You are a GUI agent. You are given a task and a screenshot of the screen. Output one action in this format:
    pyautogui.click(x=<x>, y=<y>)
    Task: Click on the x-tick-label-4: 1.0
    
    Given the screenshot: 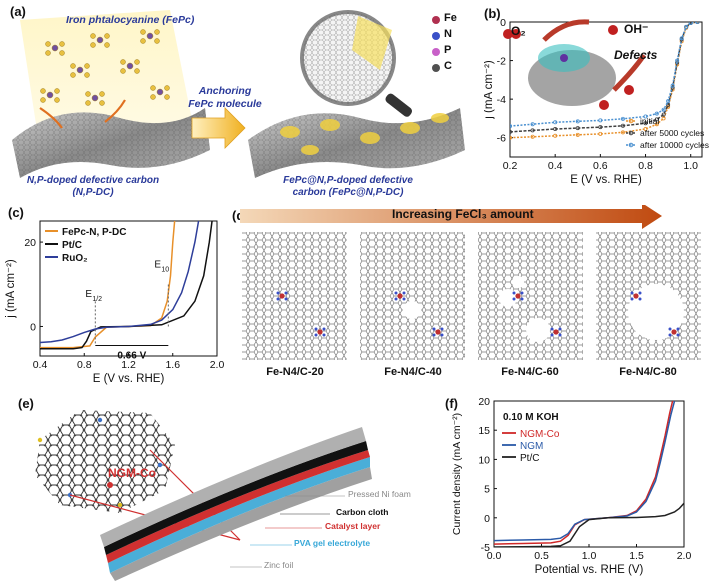 What is the action you would take?
    pyautogui.click(x=690, y=166)
    